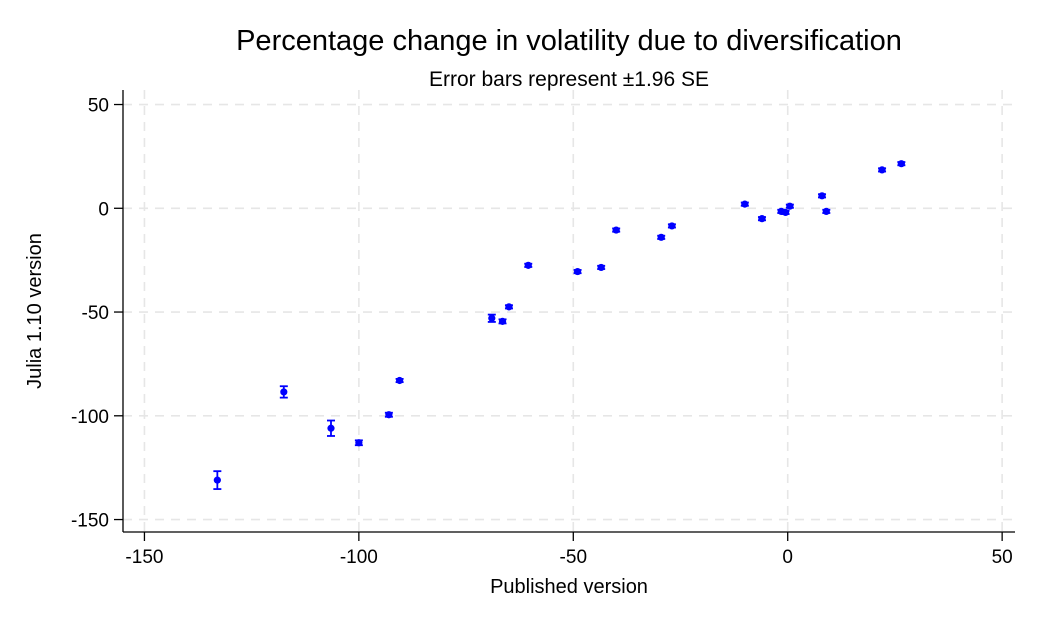 The width and height of the screenshot is (1040, 624). What do you see at coordinates (95, 313) in the screenshot?
I see `y-tick-label: -50` at bounding box center [95, 313].